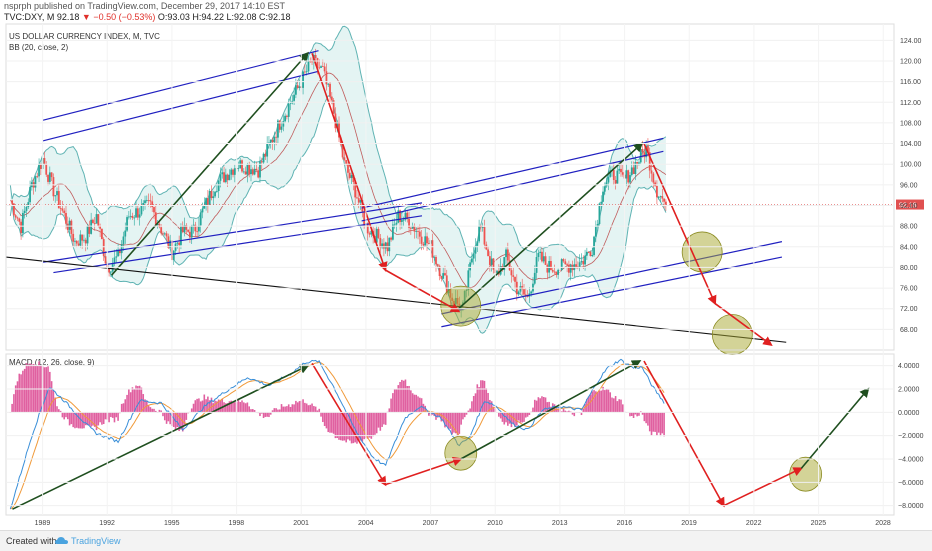  What do you see at coordinates (909, 206) in the screenshot?
I see `price-tick-label: 92.00` at bounding box center [909, 206].